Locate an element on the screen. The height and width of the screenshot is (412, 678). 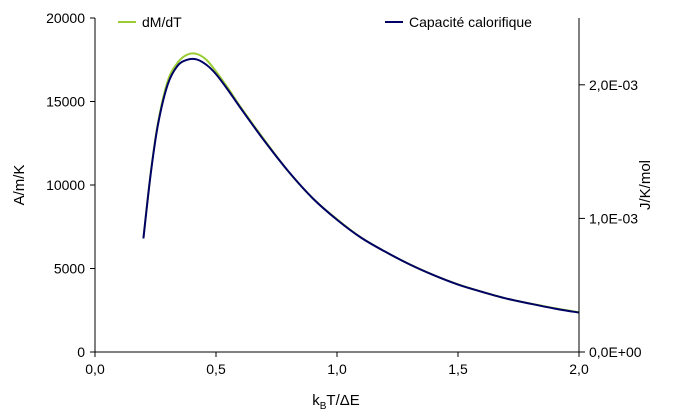
y-left-tick-label: 0 is located at coordinates (81, 352).